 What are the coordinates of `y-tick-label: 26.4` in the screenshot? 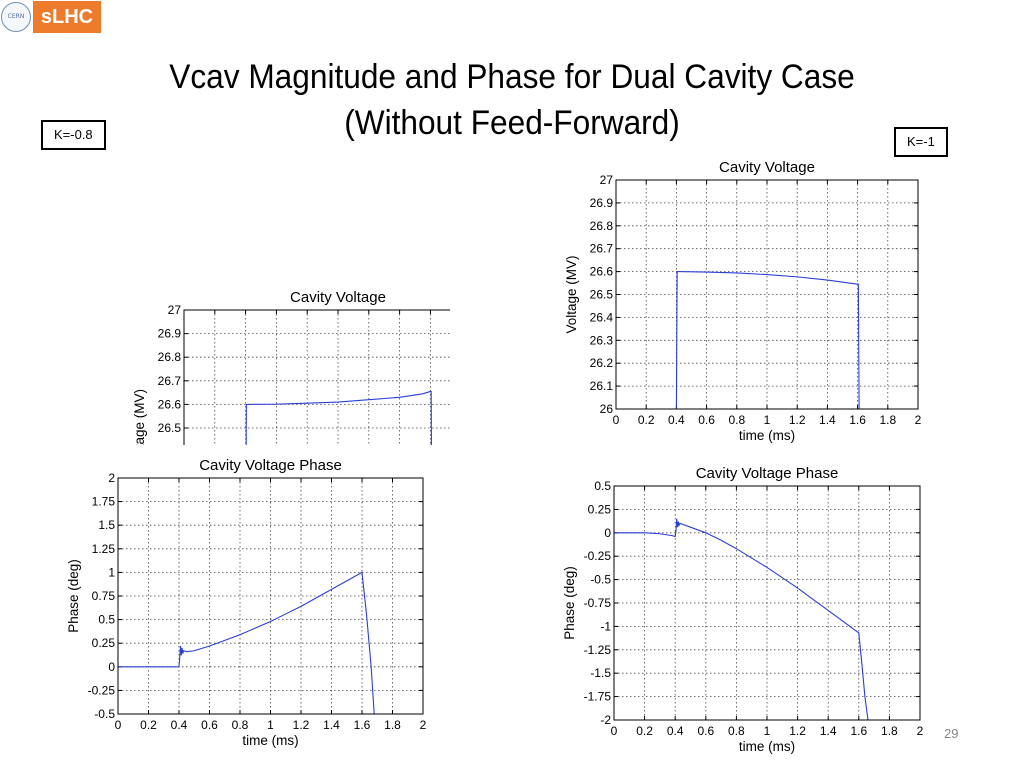 It's located at (602, 317).